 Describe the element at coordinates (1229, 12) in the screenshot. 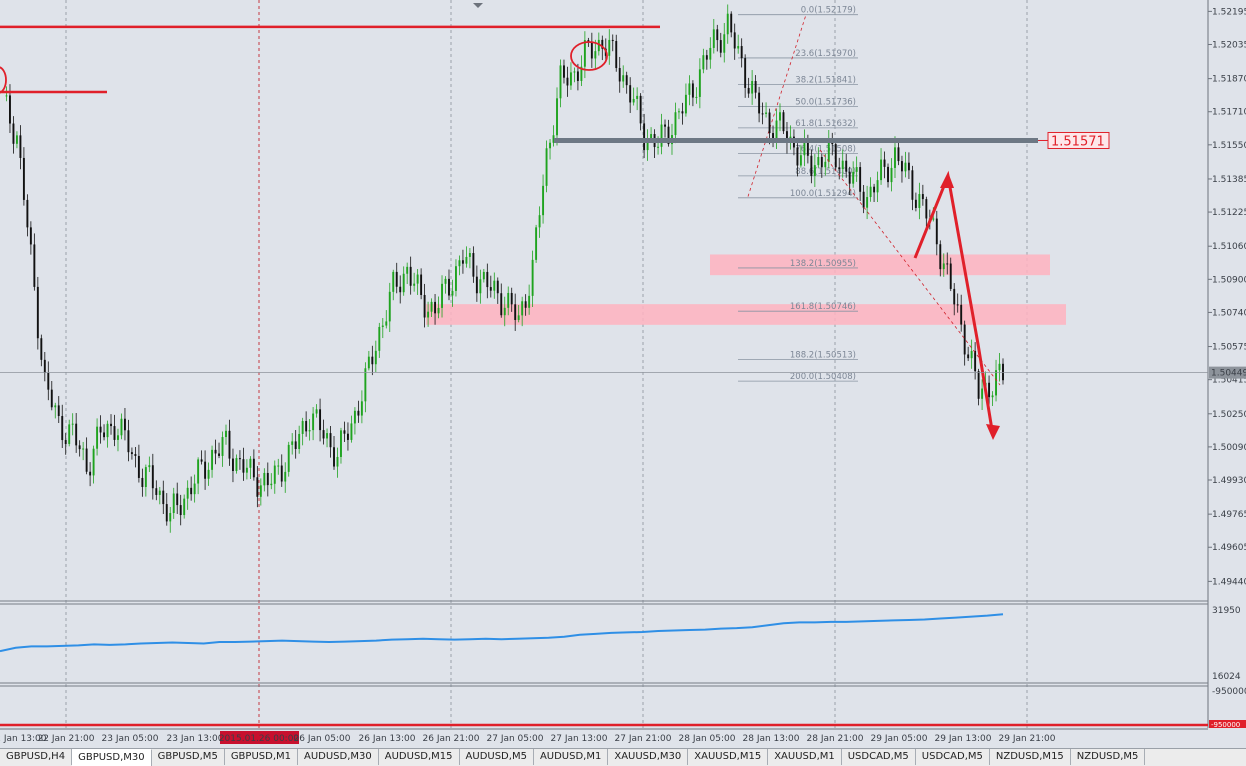

I see `price-tick-label: 1.52195` at that location.